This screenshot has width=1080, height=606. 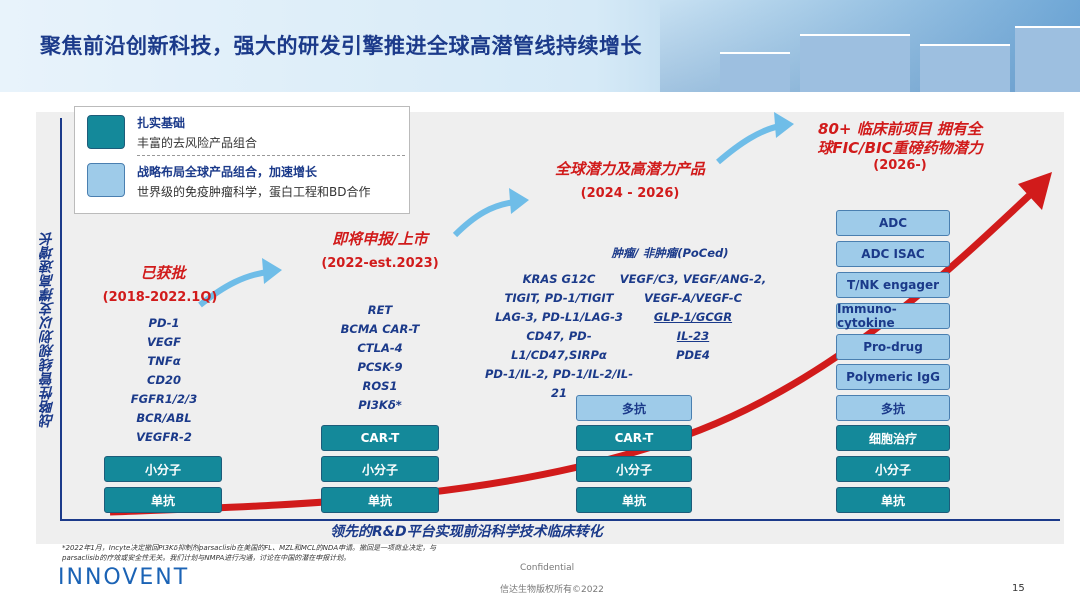 What do you see at coordinates (893, 408) in the screenshot?
I see `stage4-box-multispecific: 多抗` at bounding box center [893, 408].